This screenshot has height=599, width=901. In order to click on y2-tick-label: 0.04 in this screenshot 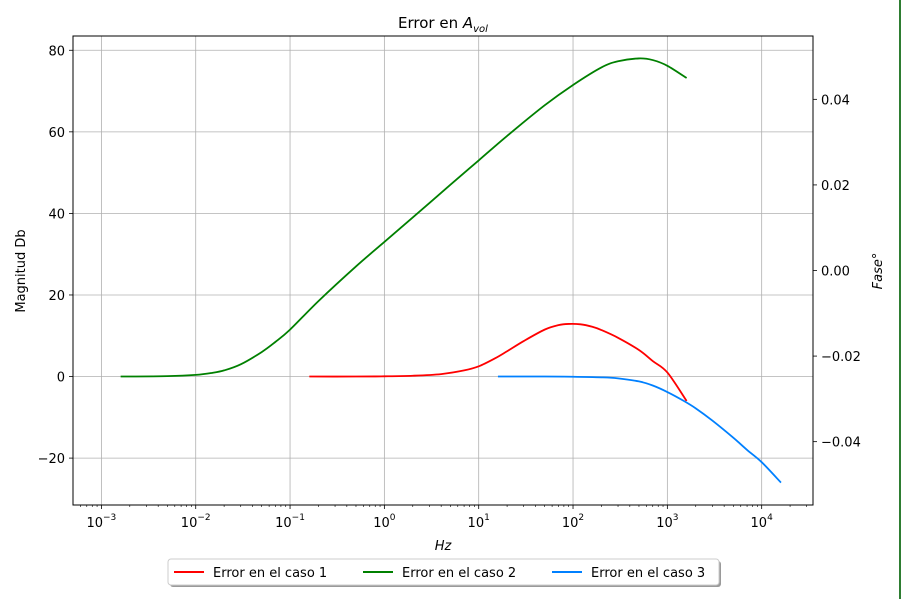, I will do `click(835, 100)`.